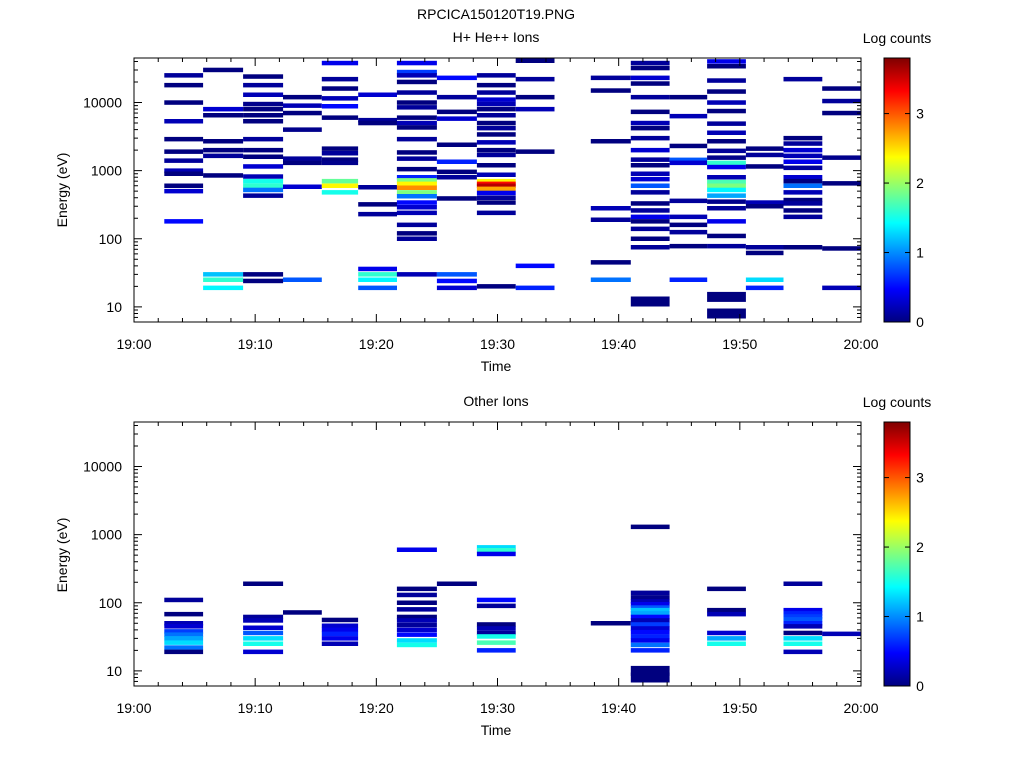 Image resolution: width=1024 pixels, height=768 pixels. I want to click on colorbar-ticks: 0 1 2 3, so click(904, 582).